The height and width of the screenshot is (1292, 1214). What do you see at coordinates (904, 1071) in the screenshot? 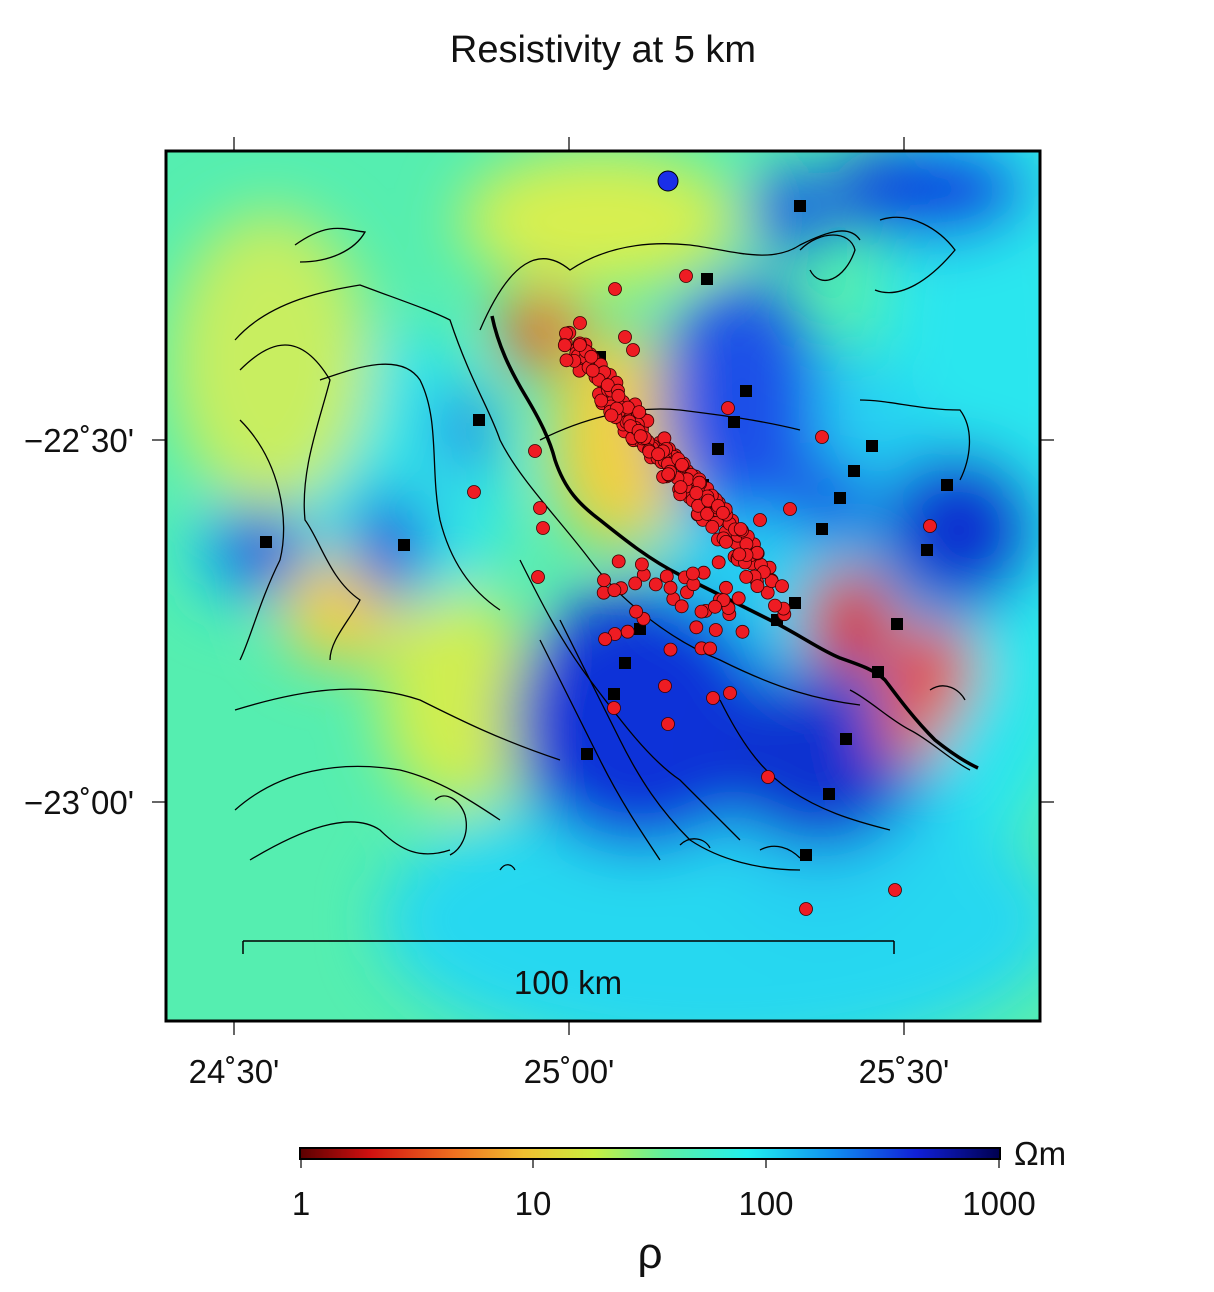
I see `lon-tick-label-3: 25˚30'` at bounding box center [904, 1071].